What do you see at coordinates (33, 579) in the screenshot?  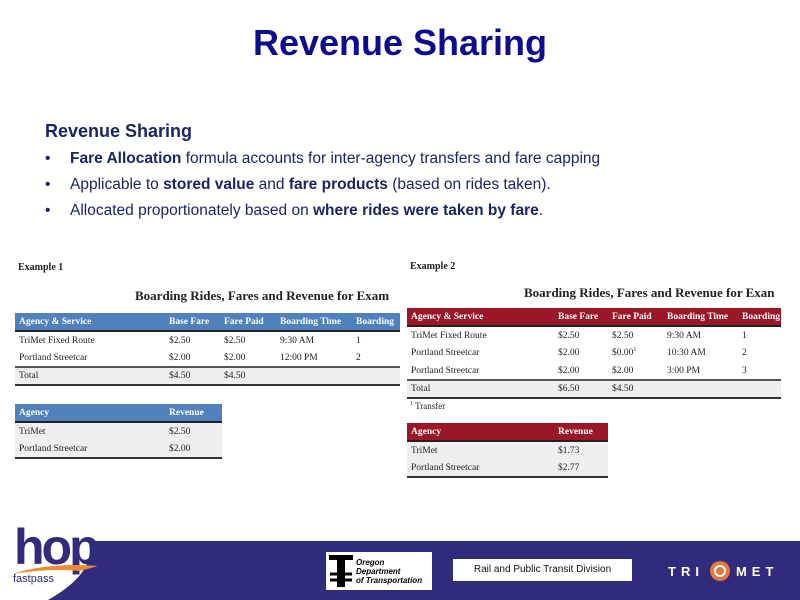 I see `hop-tagline: fastpass` at bounding box center [33, 579].